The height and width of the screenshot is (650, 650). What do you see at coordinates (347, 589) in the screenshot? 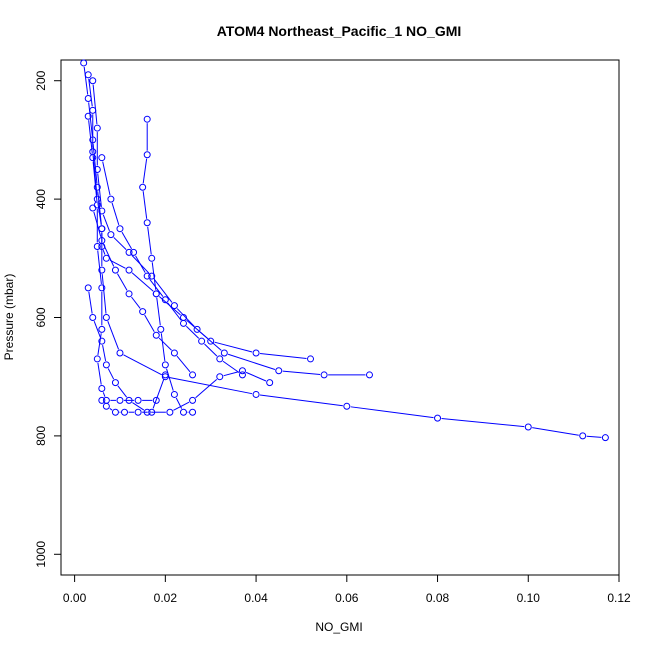
I see `x-axis: 0.00 0.02 0.04 0.06 0.08 0.10 0.12` at bounding box center [347, 589].